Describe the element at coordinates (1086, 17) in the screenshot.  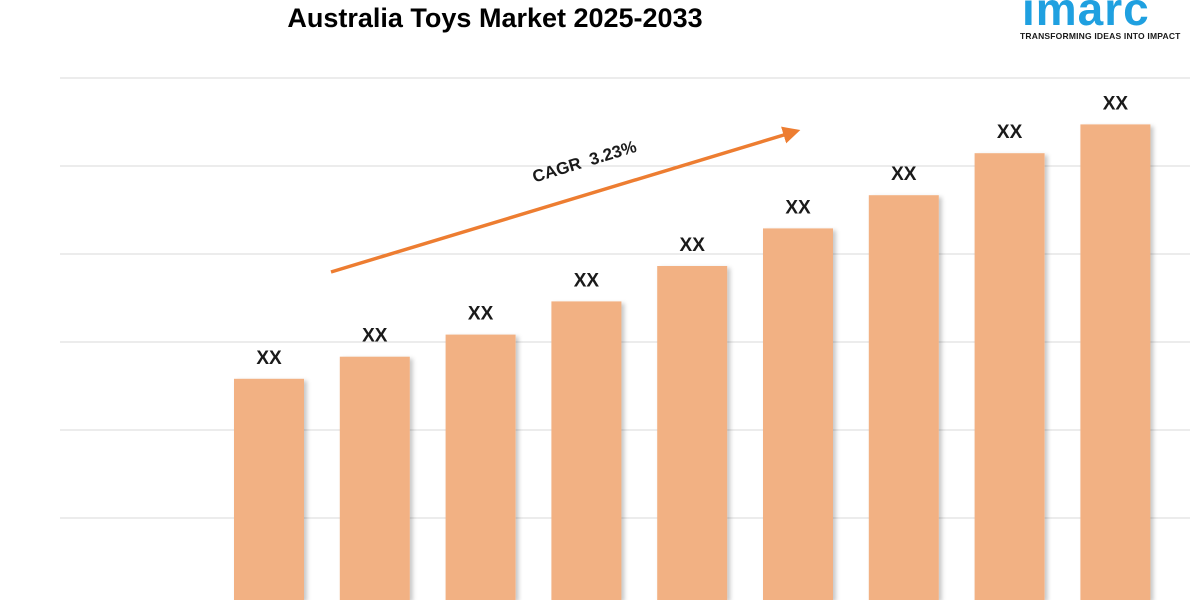
I see `logo-wordmark: imarc` at that location.